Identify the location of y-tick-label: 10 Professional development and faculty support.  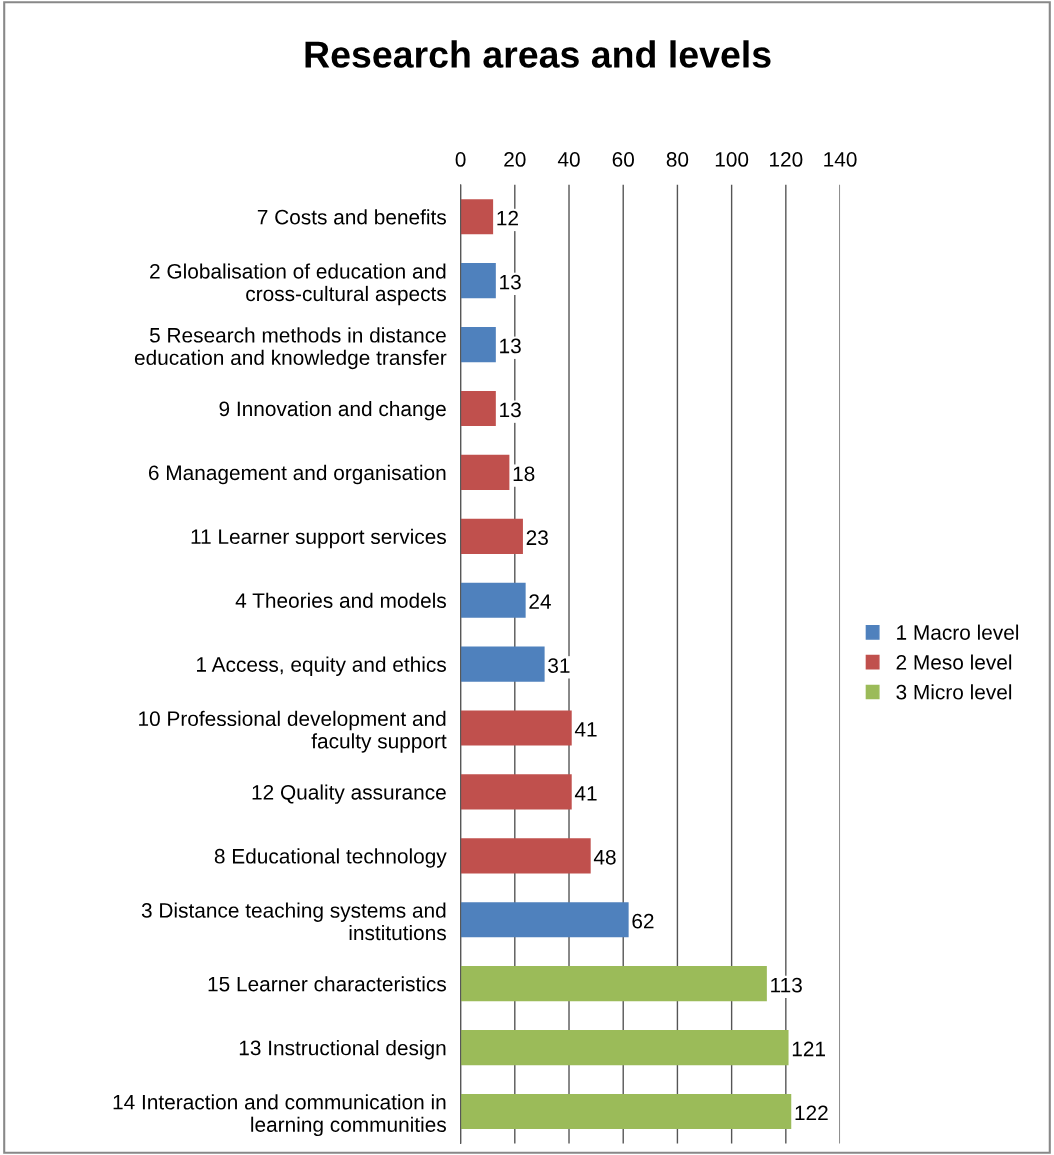
(293, 731).